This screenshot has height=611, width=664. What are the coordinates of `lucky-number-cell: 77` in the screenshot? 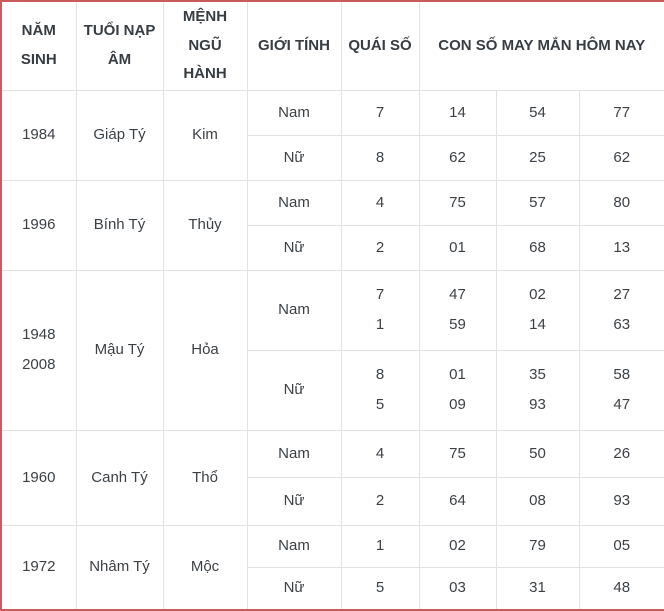 It's located at (621, 112).